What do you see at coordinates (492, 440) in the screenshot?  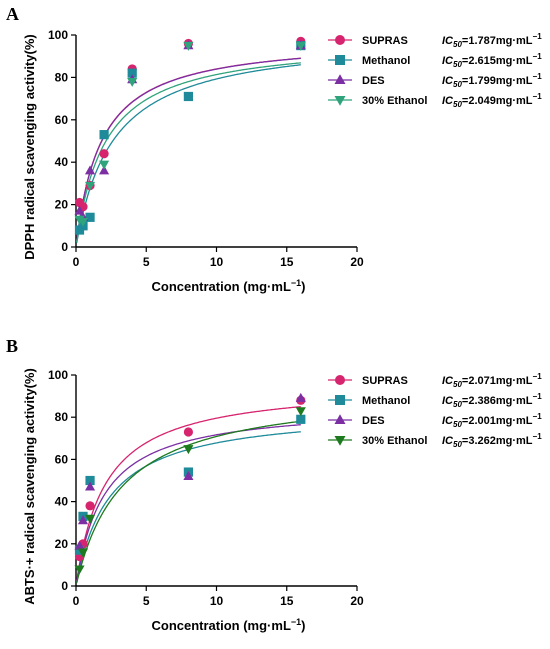 I see `ic50-label: IC50=3.262mg·mL−1` at bounding box center [492, 440].